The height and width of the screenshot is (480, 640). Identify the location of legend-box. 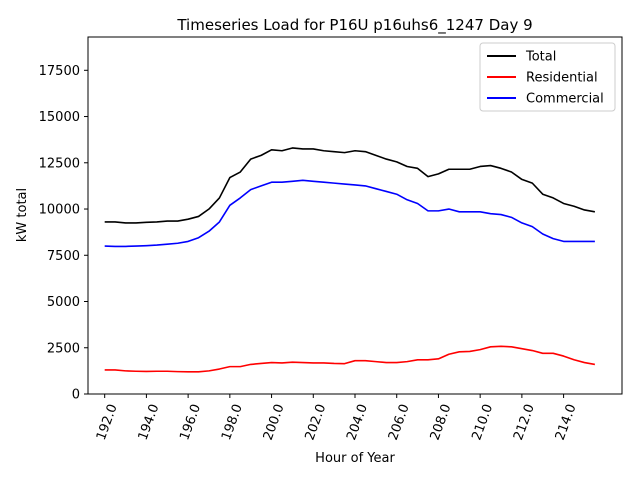
(547, 77).